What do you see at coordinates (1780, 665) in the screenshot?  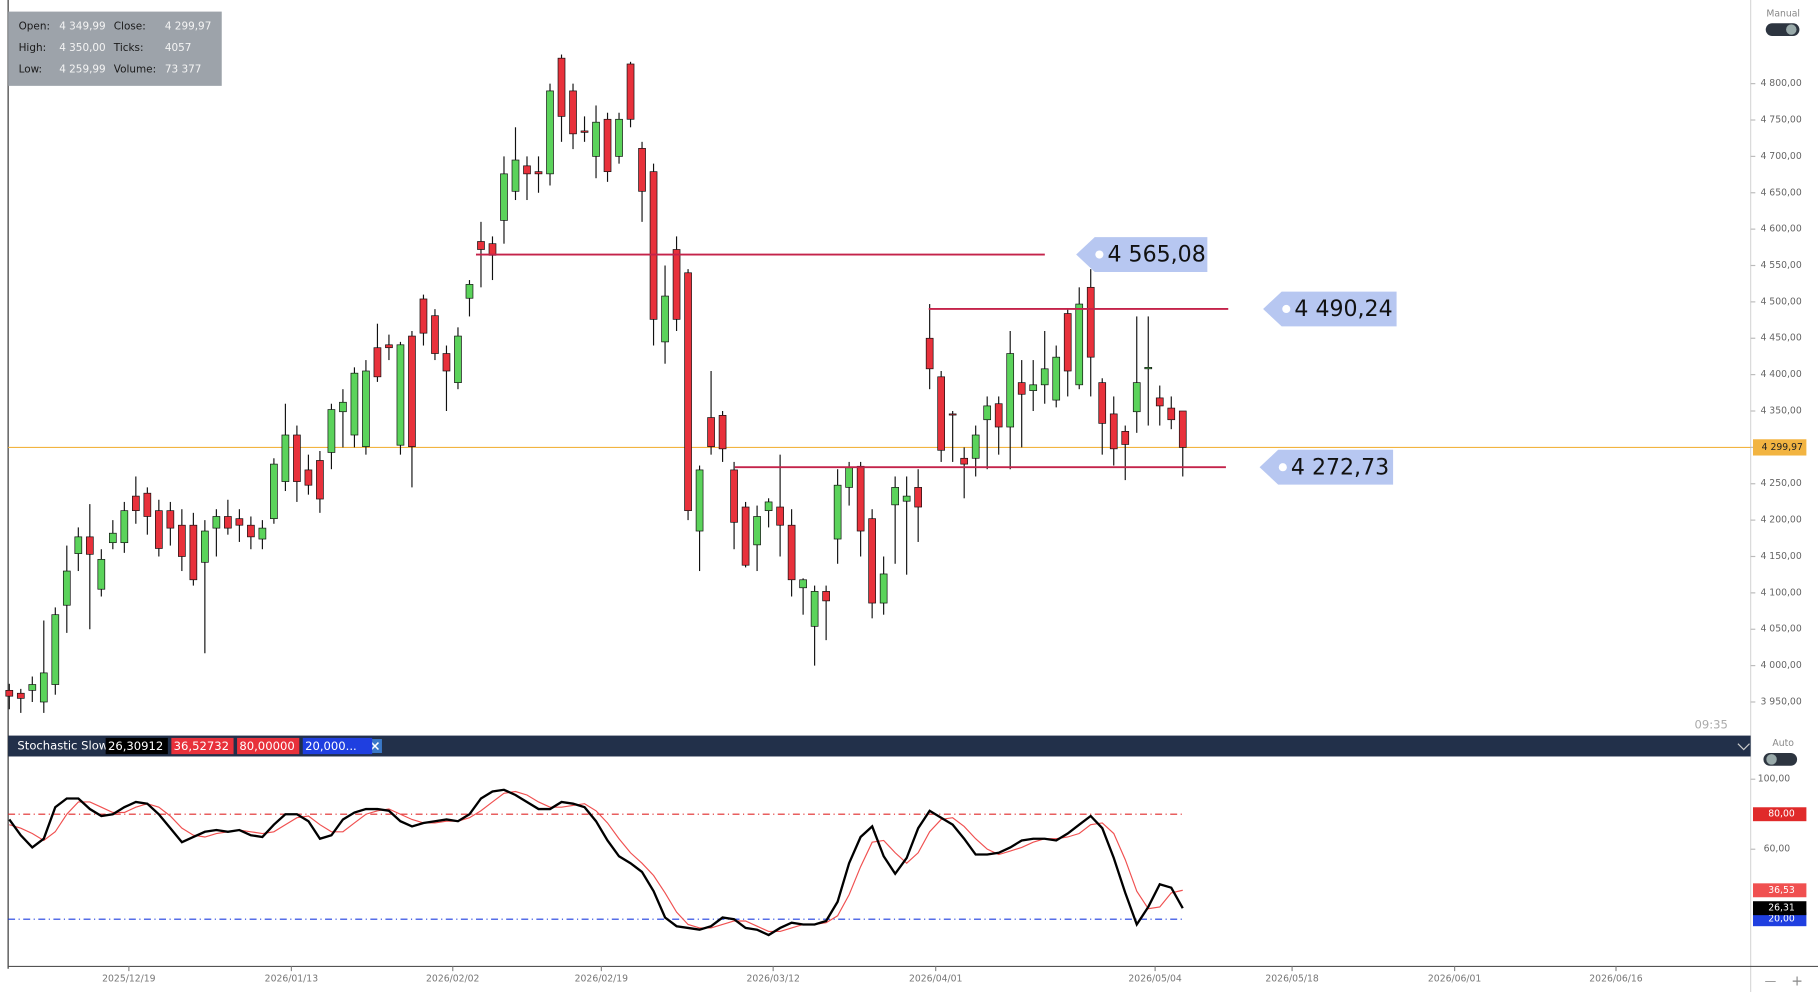 I see `y-tick-label: 4 000,00` at bounding box center [1780, 665].